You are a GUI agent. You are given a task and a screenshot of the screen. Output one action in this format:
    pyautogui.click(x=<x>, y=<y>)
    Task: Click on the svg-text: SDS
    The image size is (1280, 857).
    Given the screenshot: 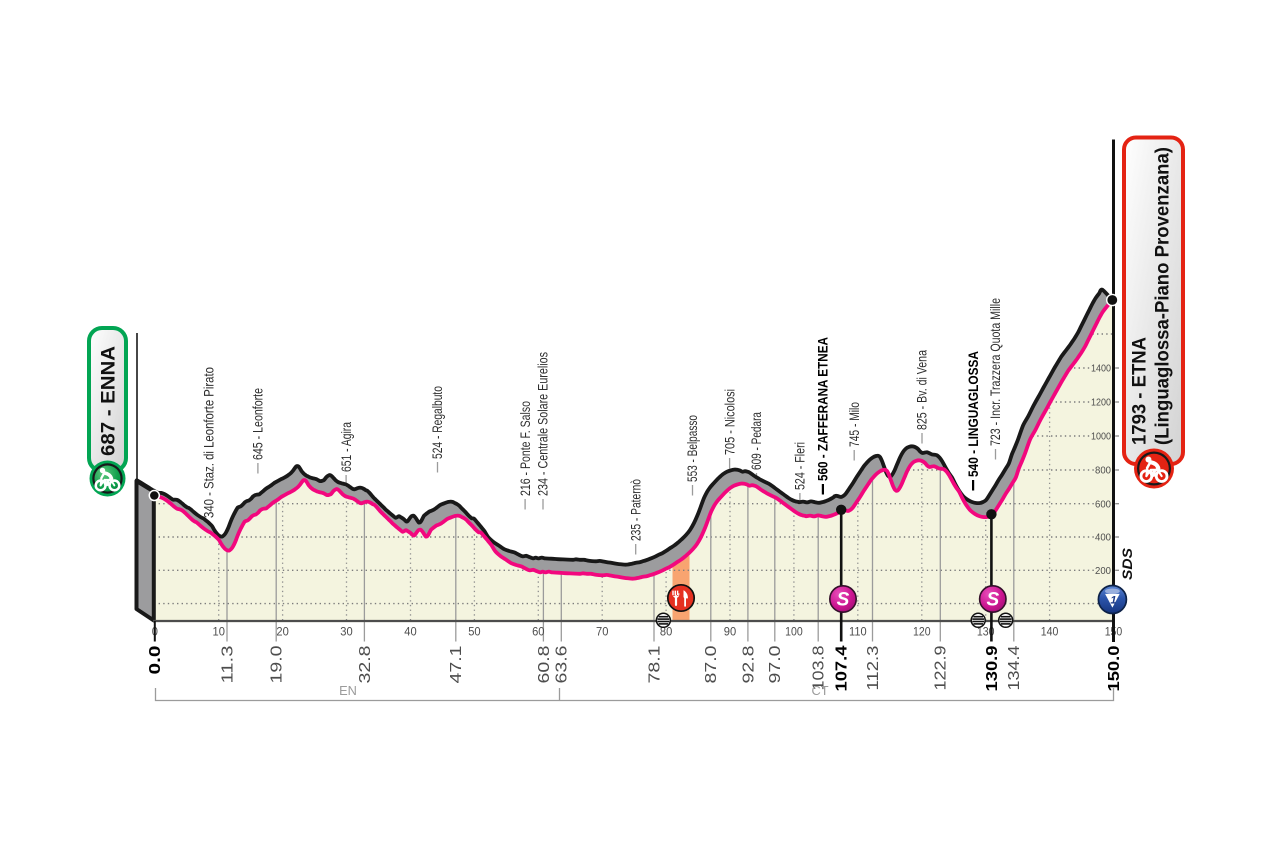 What is the action you would take?
    pyautogui.click(x=1127, y=564)
    